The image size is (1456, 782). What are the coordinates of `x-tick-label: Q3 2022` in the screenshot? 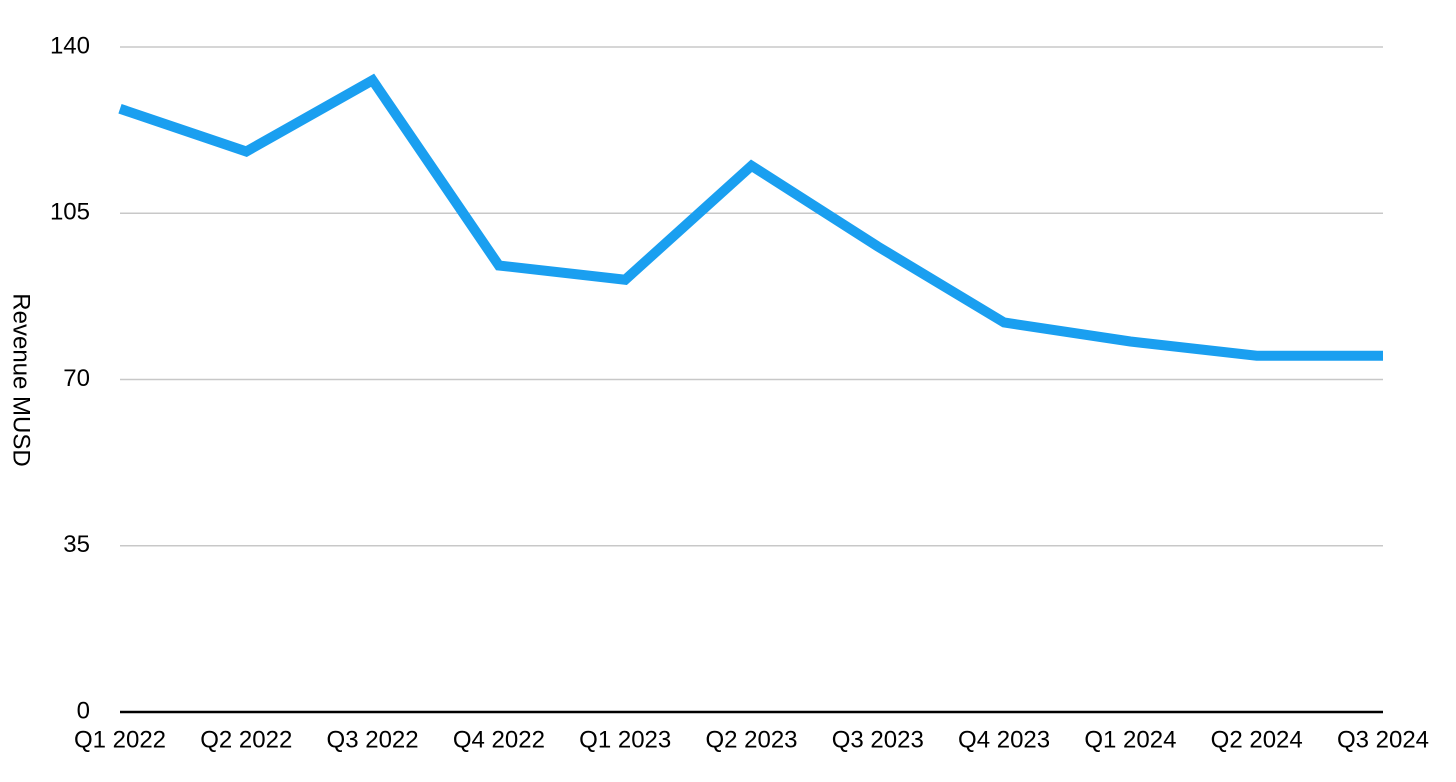 It's located at (373, 739).